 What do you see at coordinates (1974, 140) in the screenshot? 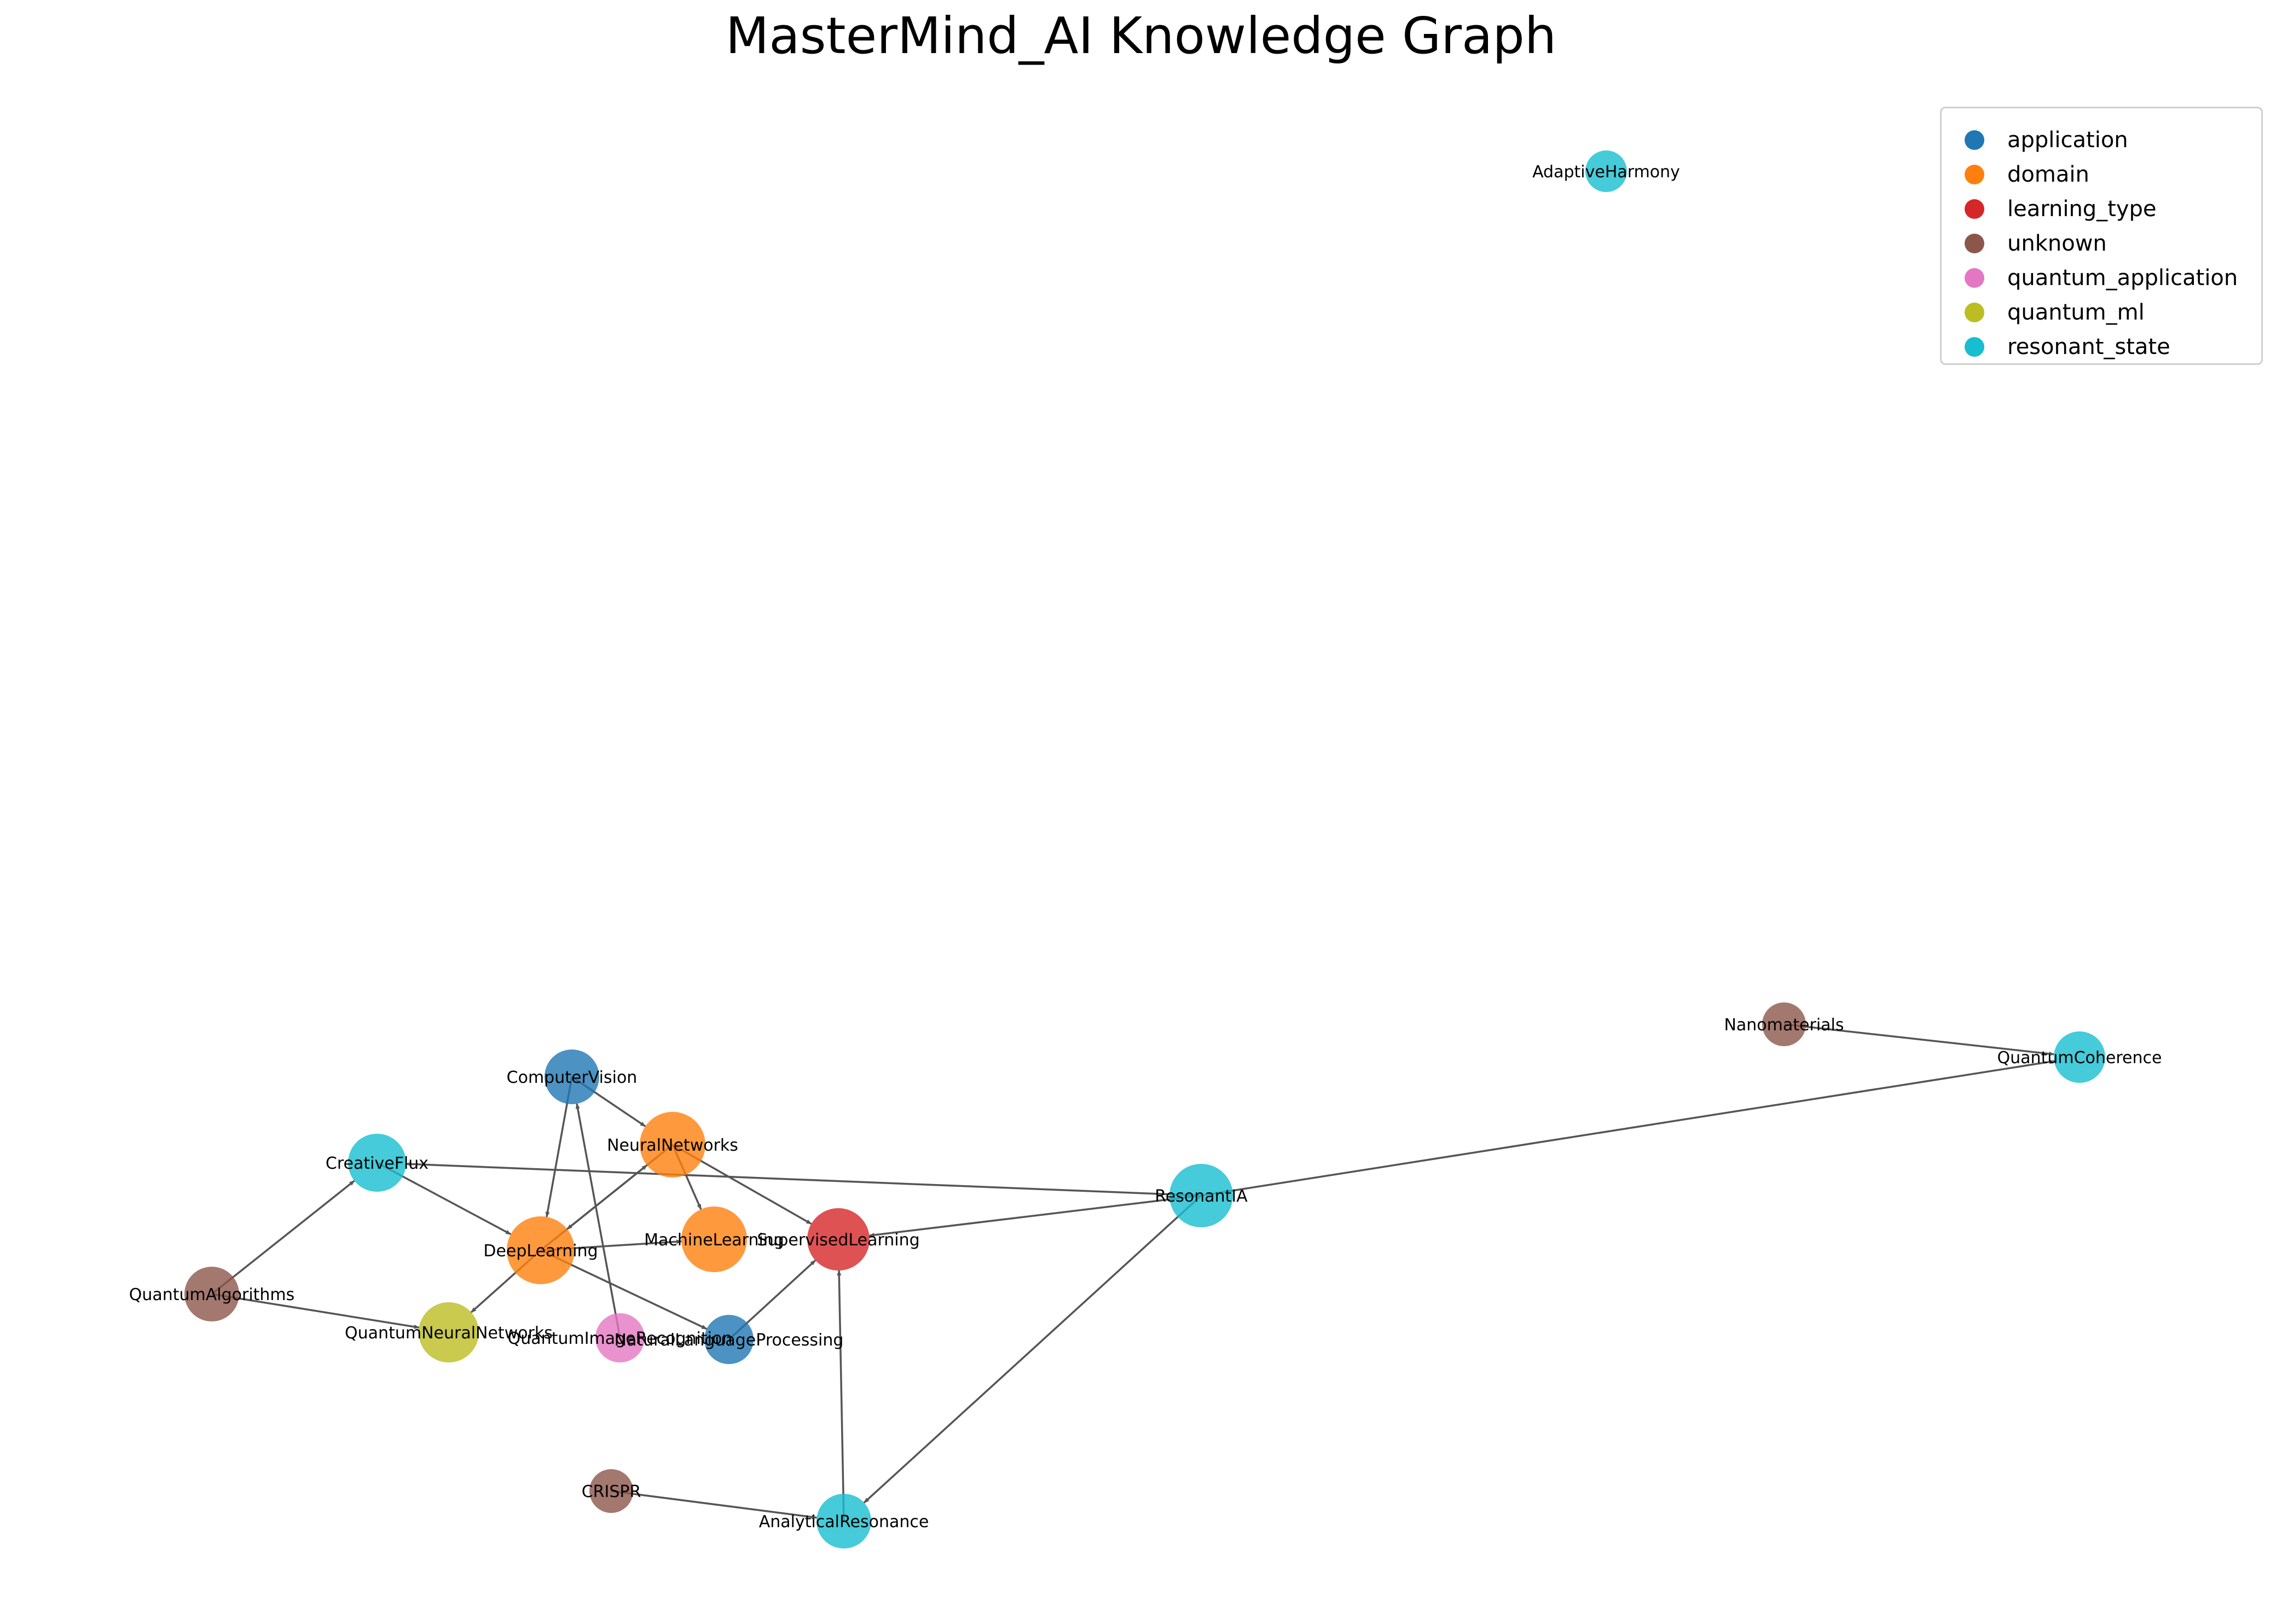
I see `legend-marker-application` at bounding box center [1974, 140].